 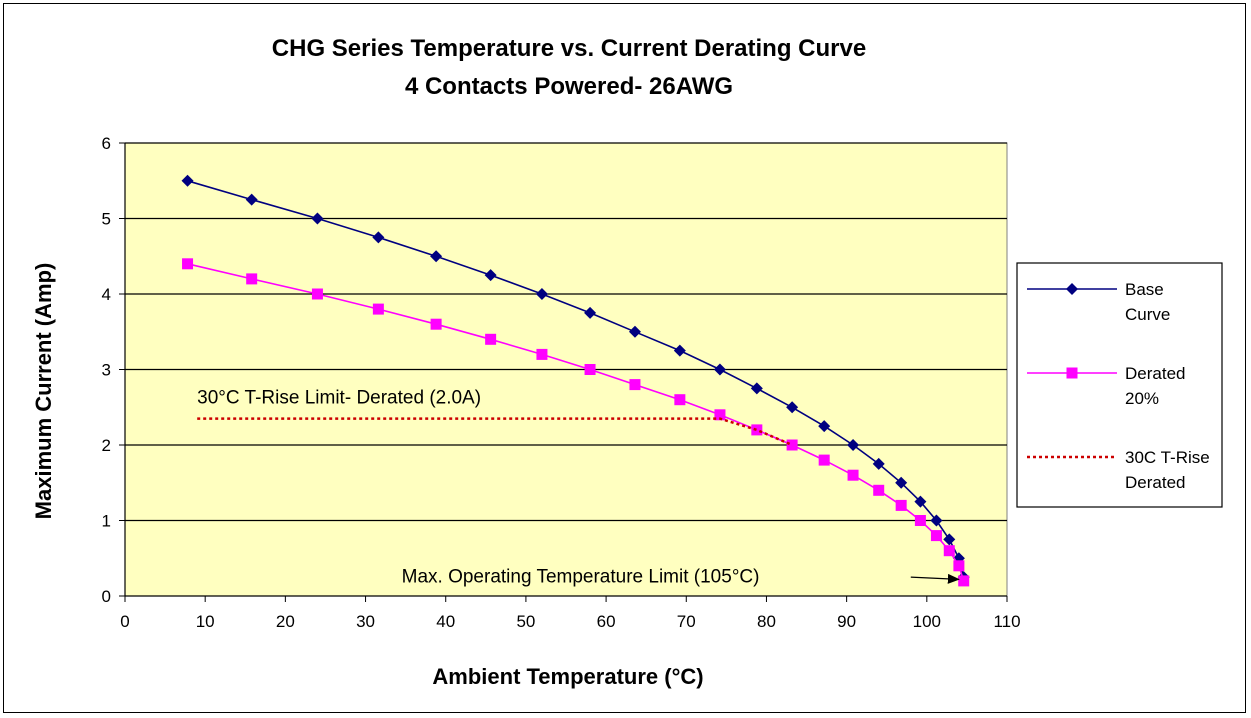 What do you see at coordinates (1147, 314) in the screenshot?
I see `legend-label-1-2: Curve` at bounding box center [1147, 314].